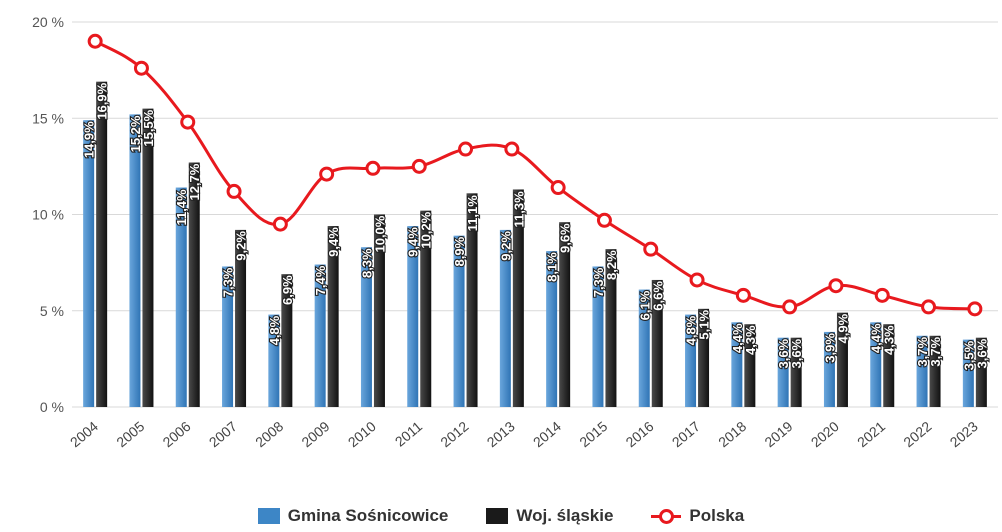  What do you see at coordinates (497, 516) in the screenshot?
I see `legend-swatch-woj` at bounding box center [497, 516].